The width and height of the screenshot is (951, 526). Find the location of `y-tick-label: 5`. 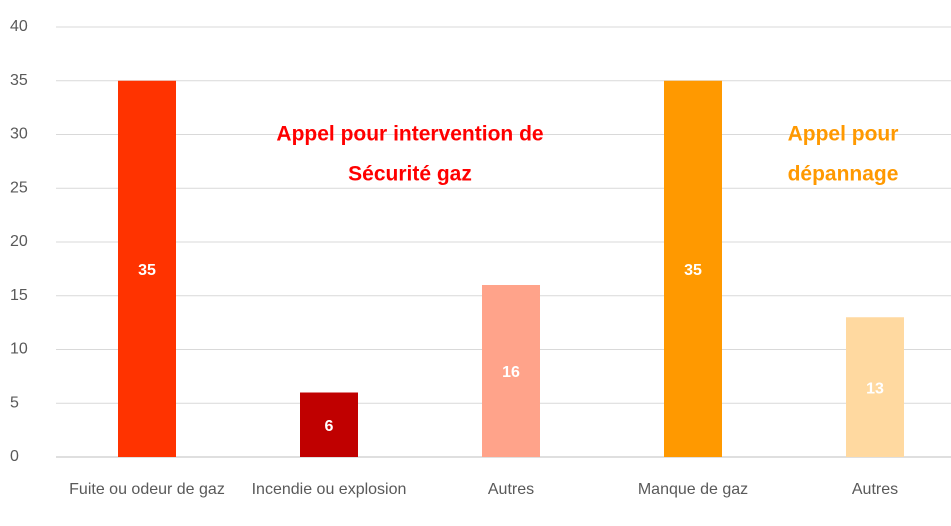

y-tick-label: 5 is located at coordinates (14, 402).